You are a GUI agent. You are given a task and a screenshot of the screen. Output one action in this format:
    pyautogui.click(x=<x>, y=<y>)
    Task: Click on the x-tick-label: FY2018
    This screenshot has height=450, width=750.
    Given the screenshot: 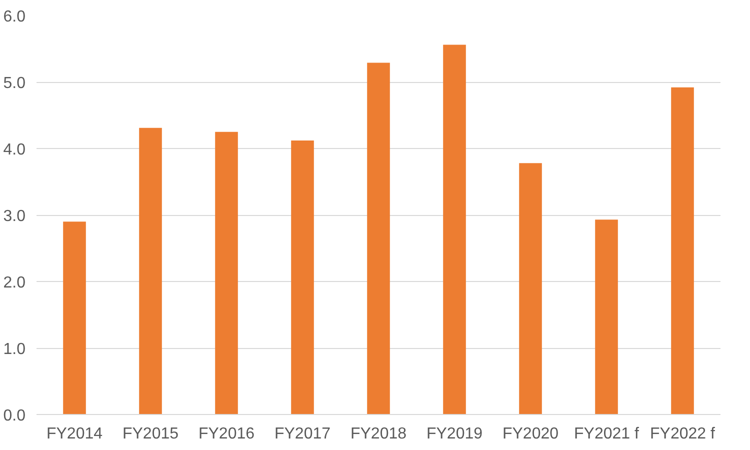 What is the action you would take?
    pyautogui.click(x=378, y=434)
    